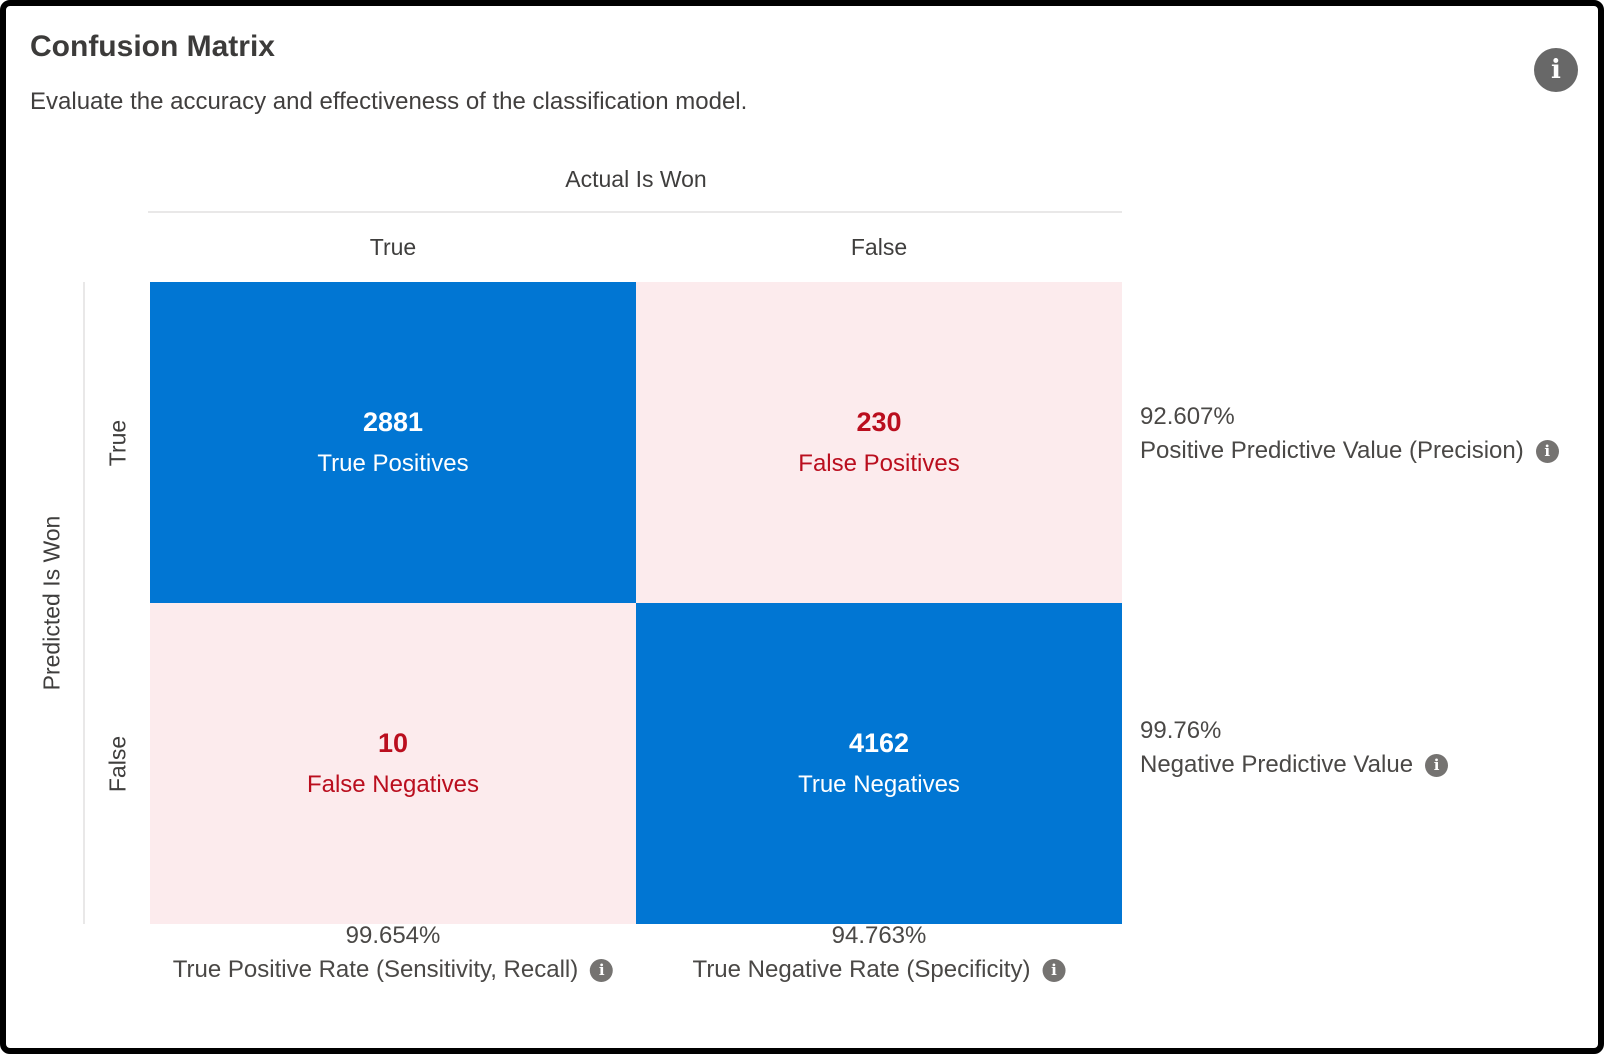 This screenshot has width=1604, height=1054. What do you see at coordinates (1294, 748) in the screenshot?
I see `metric-negative-predictive-value: 99.76% Negative Predictive Value i` at bounding box center [1294, 748].